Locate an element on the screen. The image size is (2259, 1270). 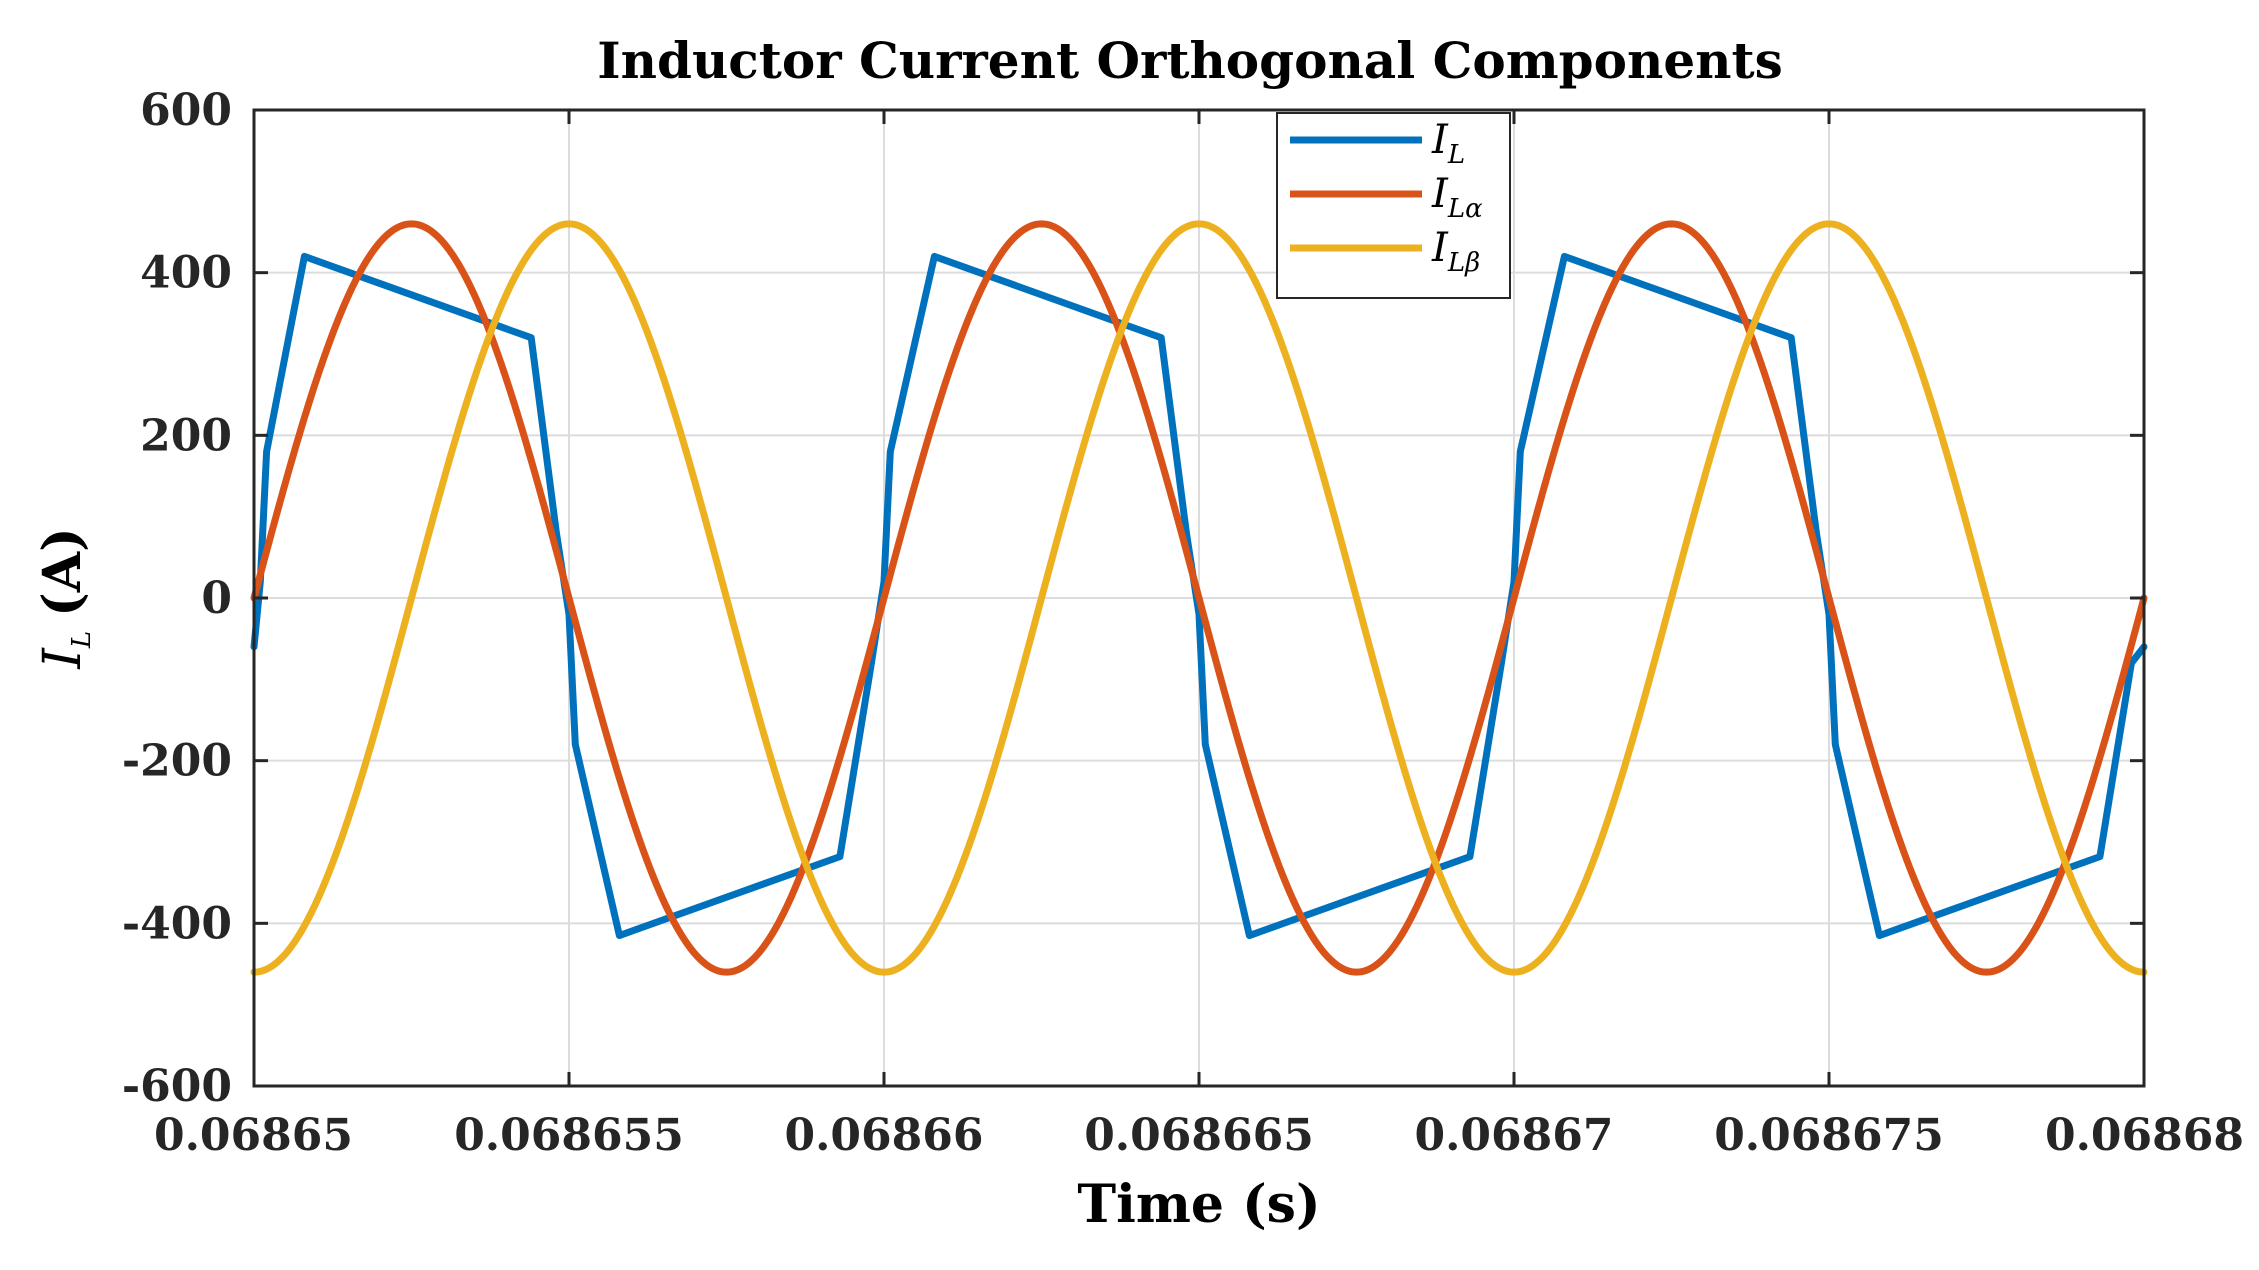
legend-entry-I_Lalpha: ILα is located at coordinates (1457, 197).